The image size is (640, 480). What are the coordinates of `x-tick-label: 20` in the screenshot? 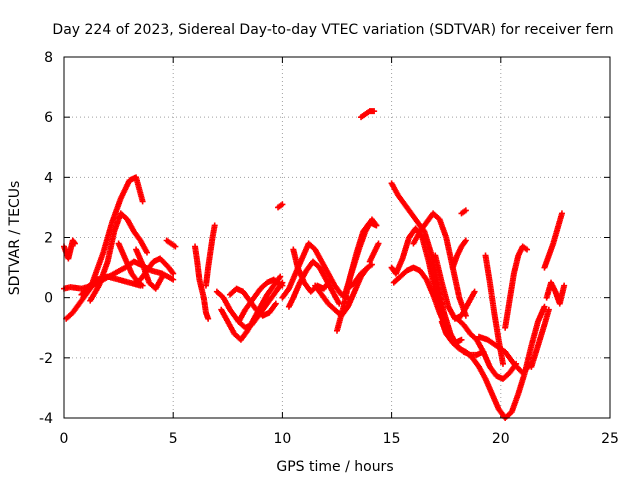 It's located at (501, 439).